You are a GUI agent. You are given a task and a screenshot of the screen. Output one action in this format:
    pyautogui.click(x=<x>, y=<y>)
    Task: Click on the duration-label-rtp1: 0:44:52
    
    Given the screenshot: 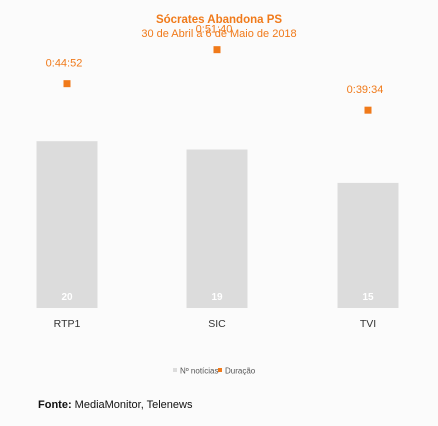 What is the action you would take?
    pyautogui.click(x=64, y=64)
    